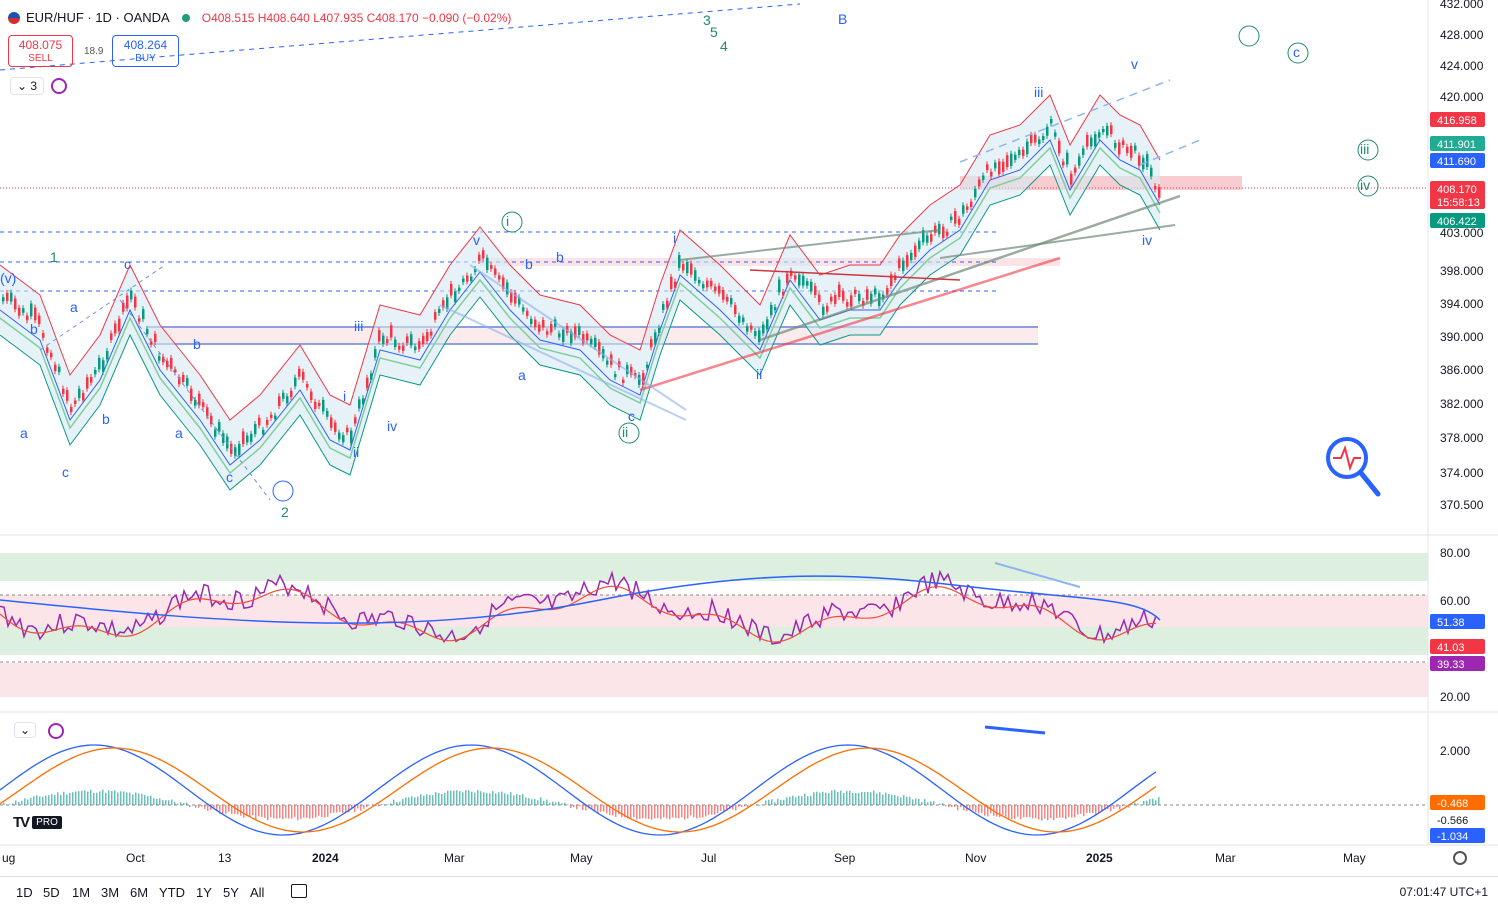  I want to click on pro-badge: PRO, so click(47, 822).